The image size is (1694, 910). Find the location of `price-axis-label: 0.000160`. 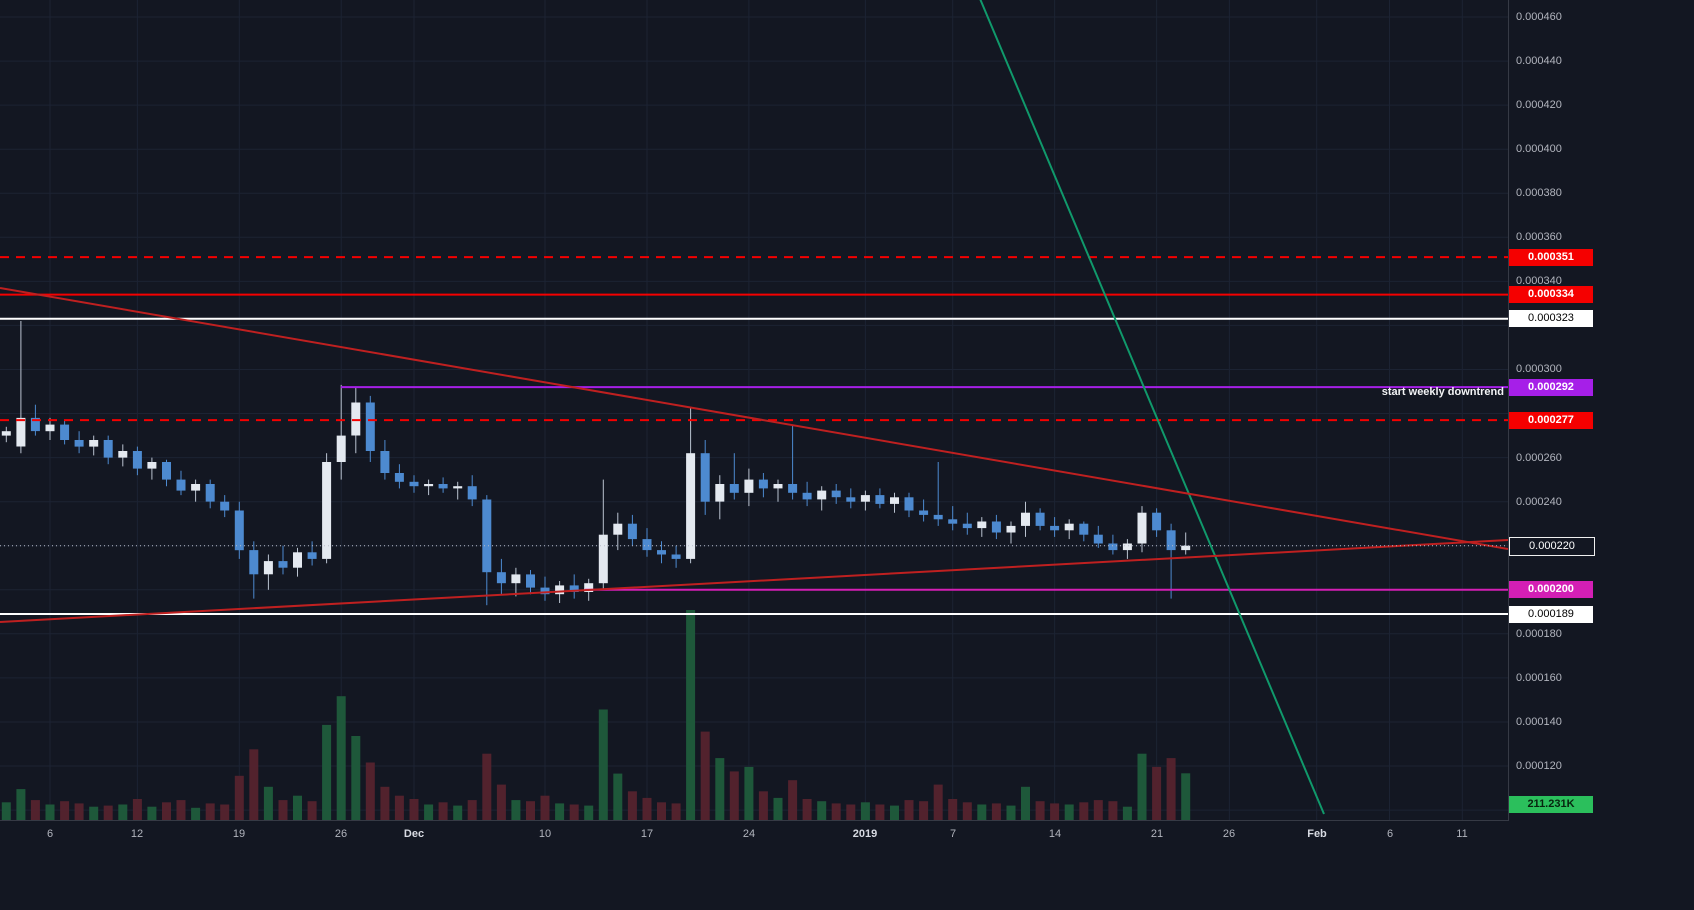

price-axis-label: 0.000160 is located at coordinates (1539, 678).